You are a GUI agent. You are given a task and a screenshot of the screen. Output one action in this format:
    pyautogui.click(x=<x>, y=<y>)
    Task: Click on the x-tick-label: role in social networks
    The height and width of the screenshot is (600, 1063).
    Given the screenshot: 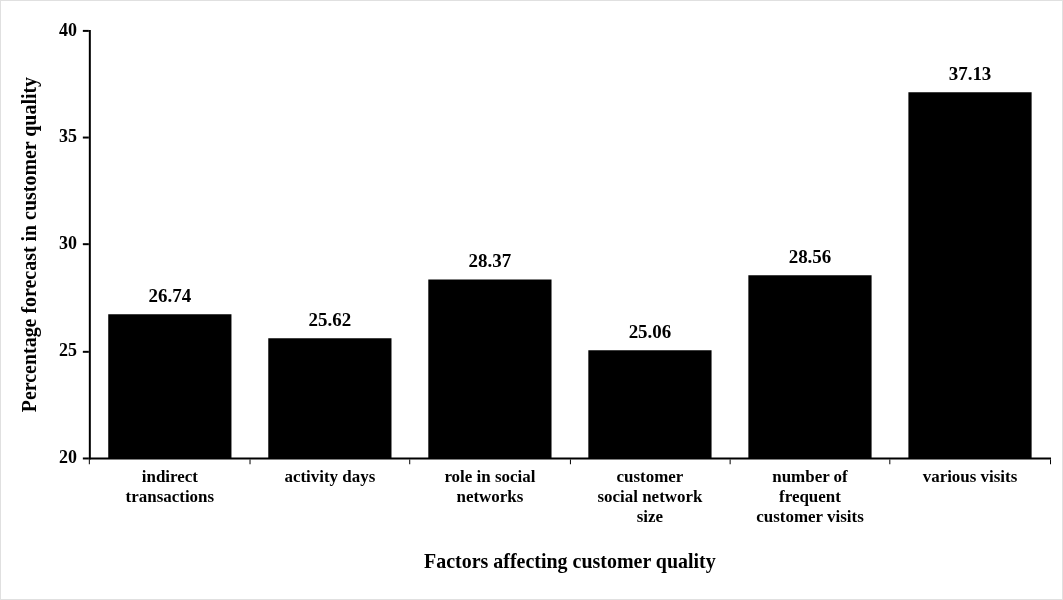 What is the action you would take?
    pyautogui.click(x=490, y=486)
    